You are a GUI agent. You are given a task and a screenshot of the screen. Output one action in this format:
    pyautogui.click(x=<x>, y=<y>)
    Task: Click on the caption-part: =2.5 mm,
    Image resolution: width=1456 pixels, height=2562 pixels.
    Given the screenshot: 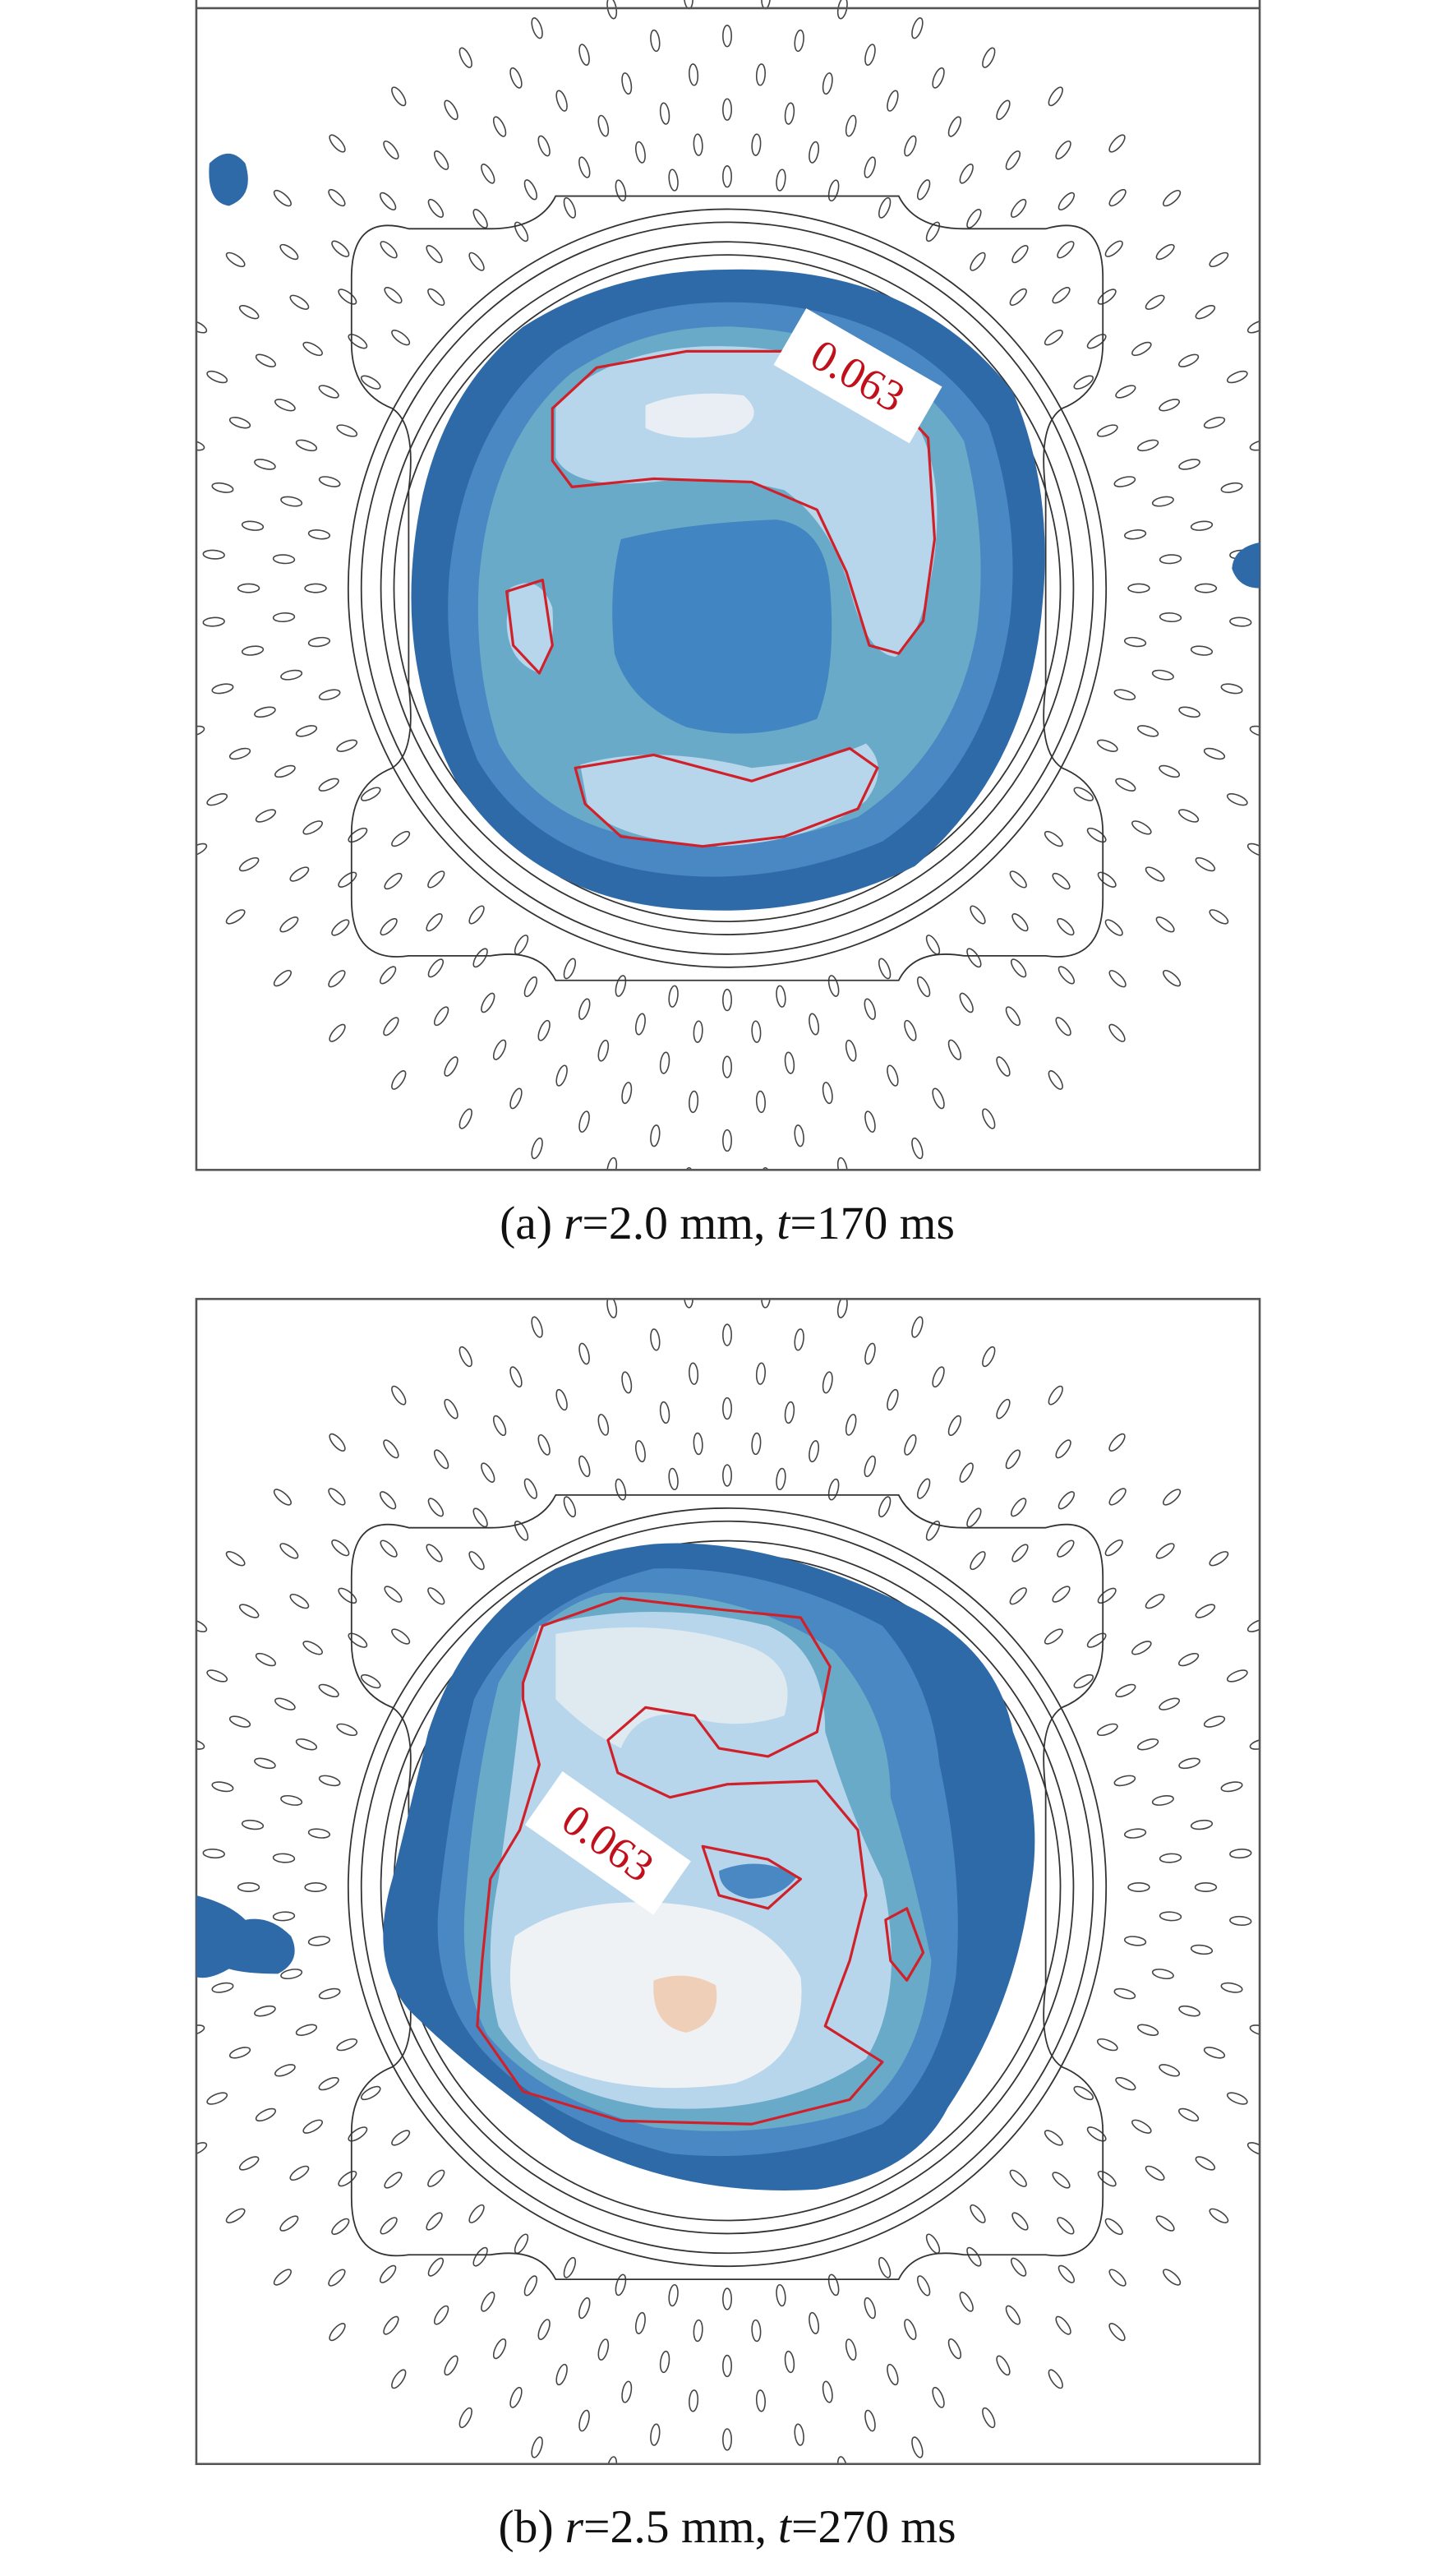 What is the action you would take?
    pyautogui.click(x=675, y=2527)
    